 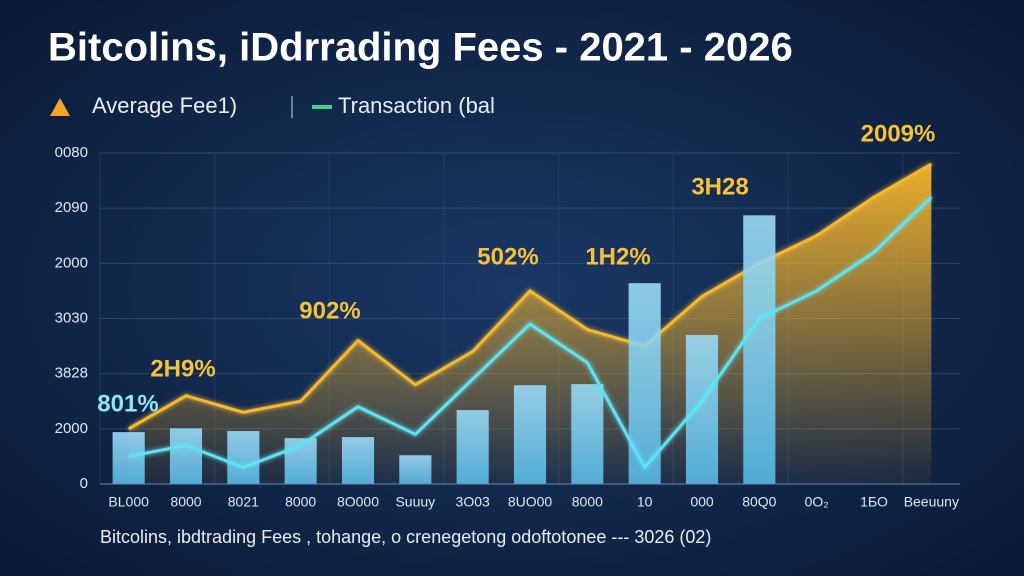 I want to click on x-tick-label: 10, so click(x=645, y=502).